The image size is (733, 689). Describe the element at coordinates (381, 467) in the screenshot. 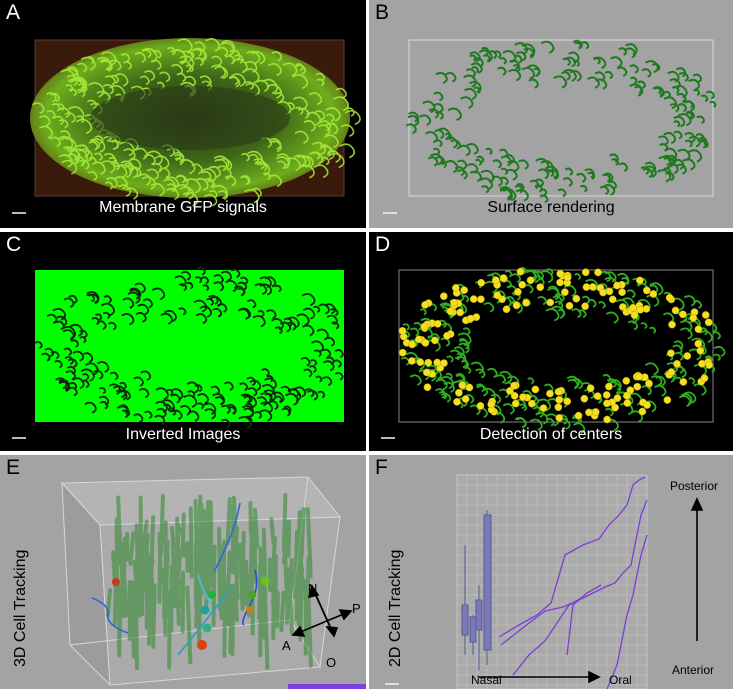

I see `panel-letter-f: F` at that location.